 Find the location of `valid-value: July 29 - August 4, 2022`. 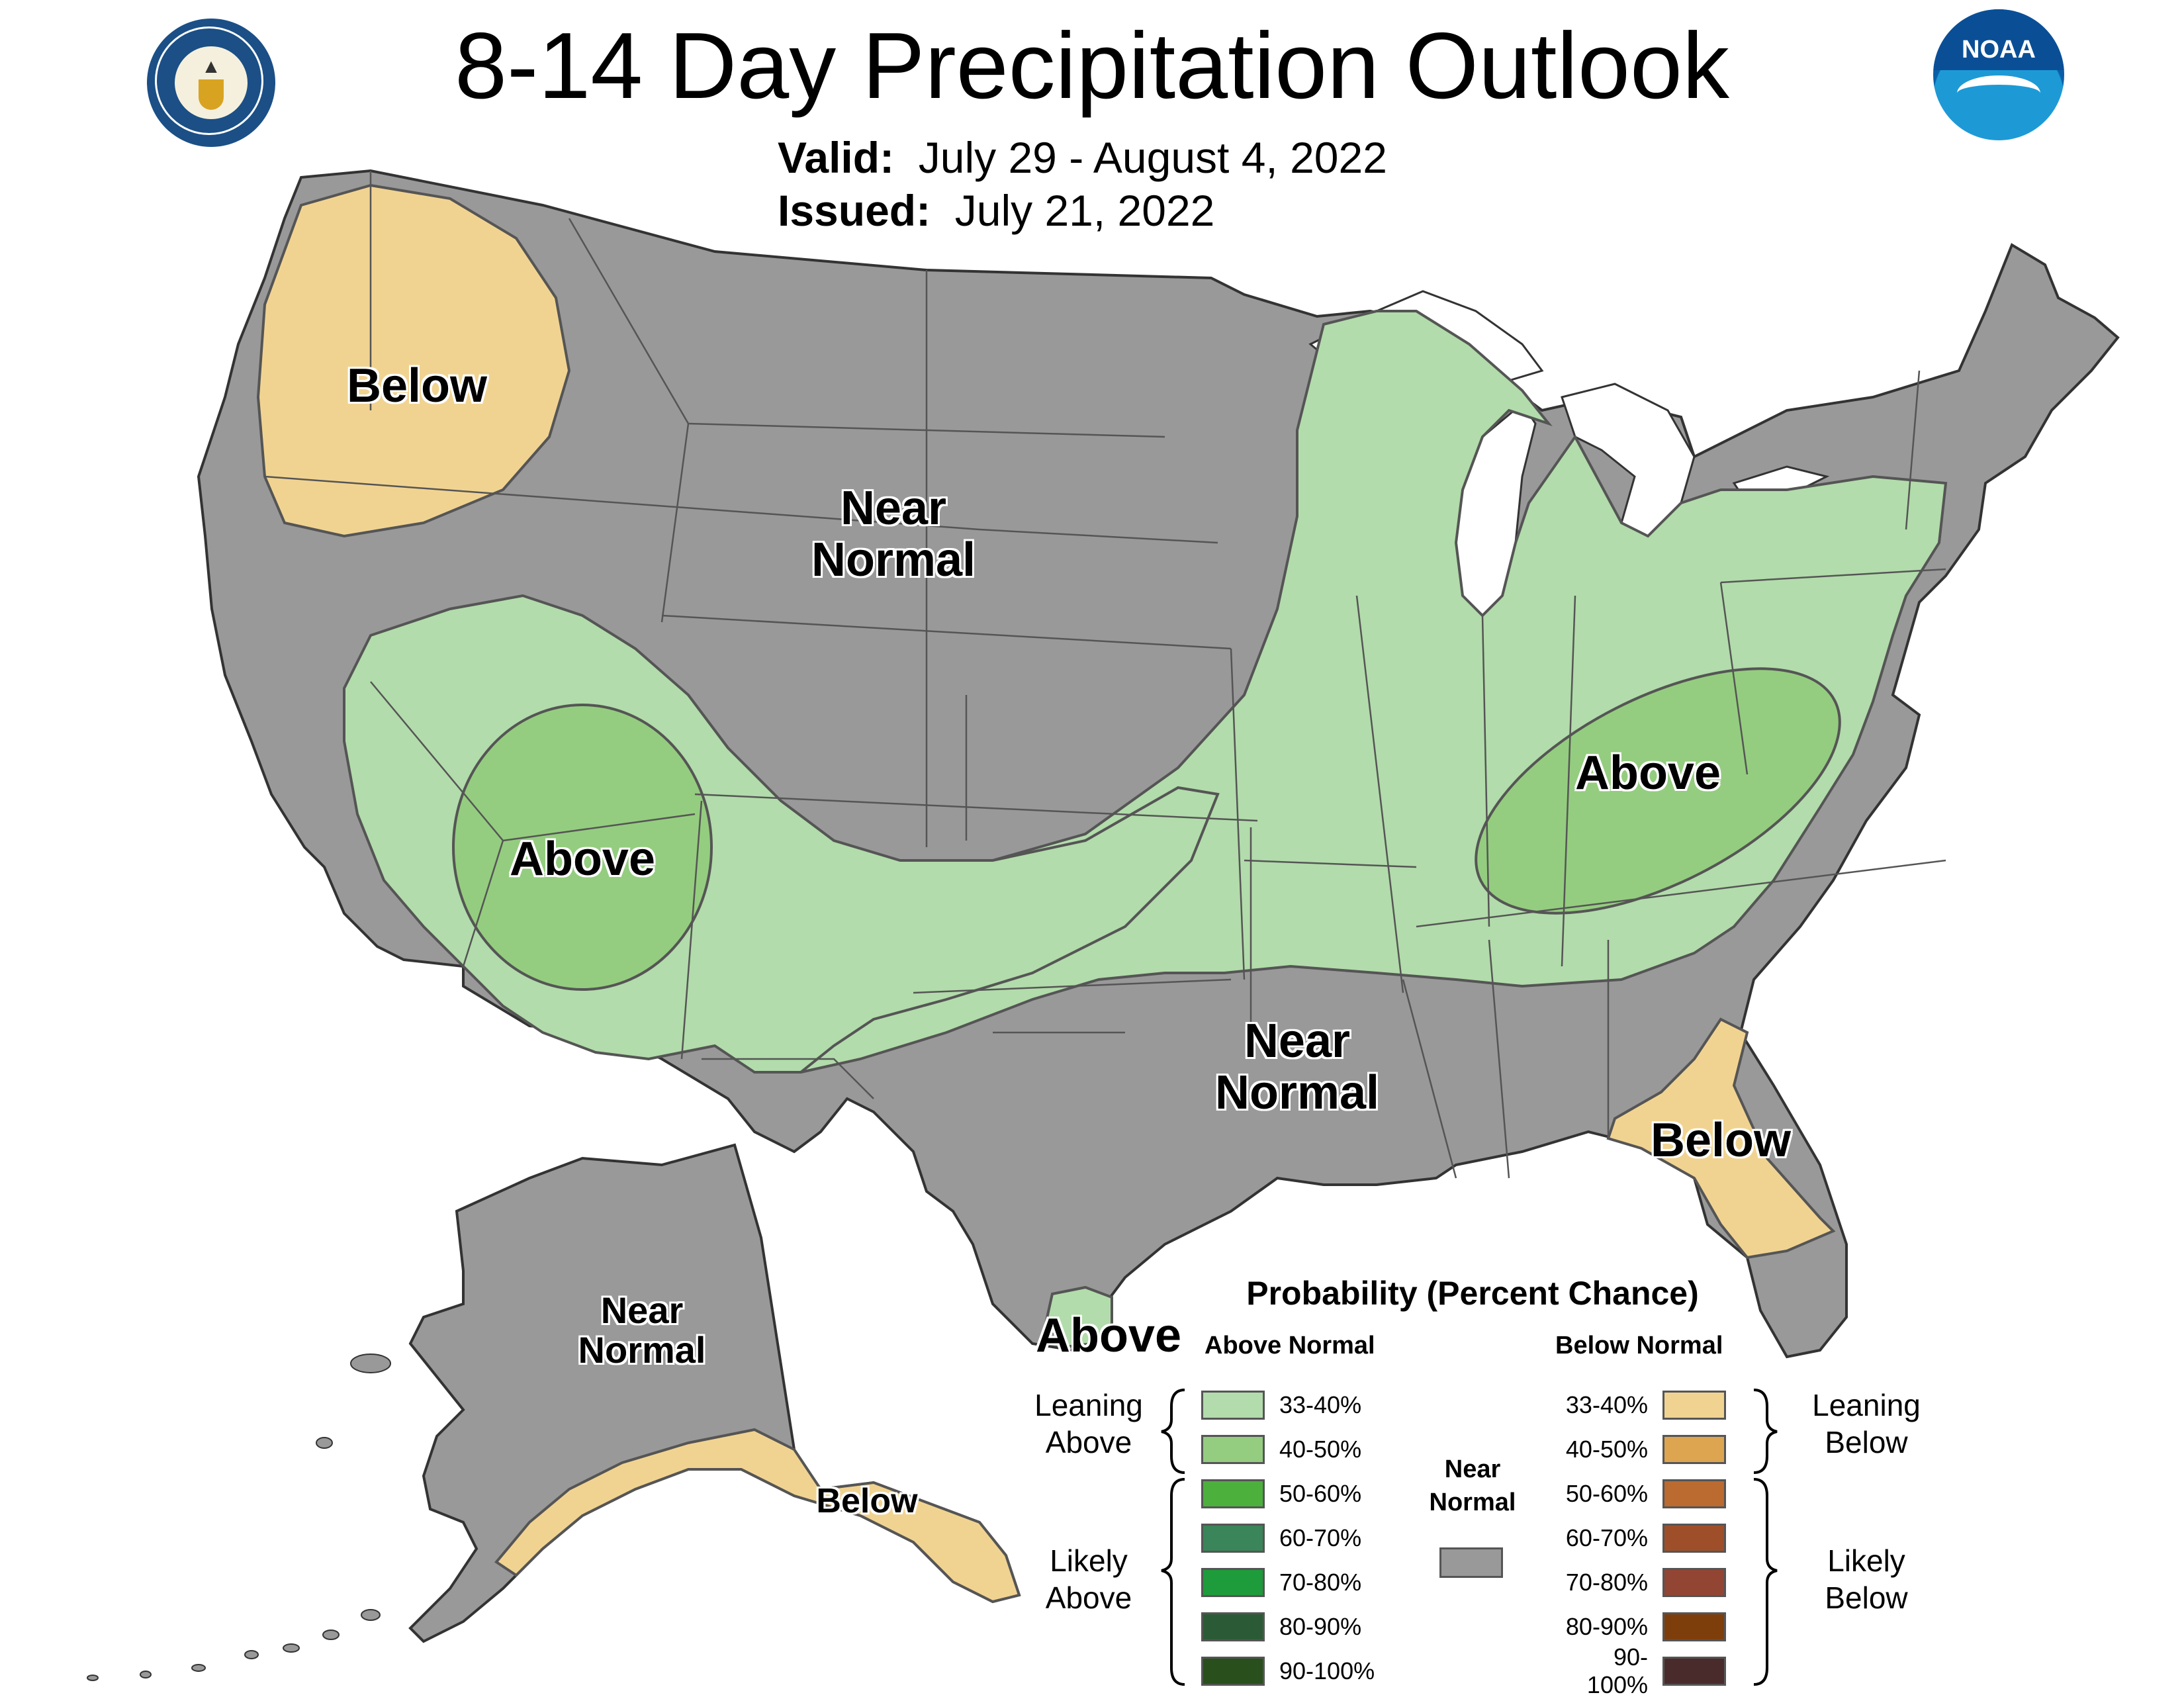

valid-value: July 29 - August 4, 2022 is located at coordinates (1152, 157).